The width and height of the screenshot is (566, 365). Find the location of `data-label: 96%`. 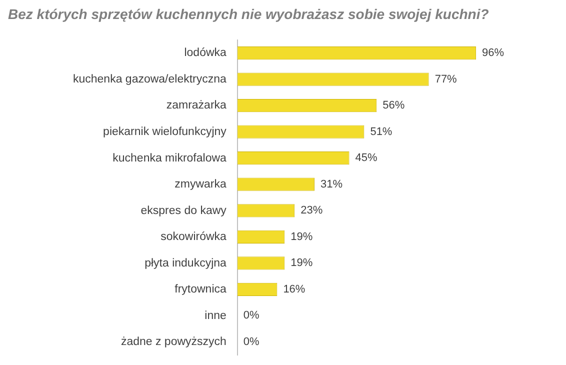

data-label: 96% is located at coordinates (493, 53).